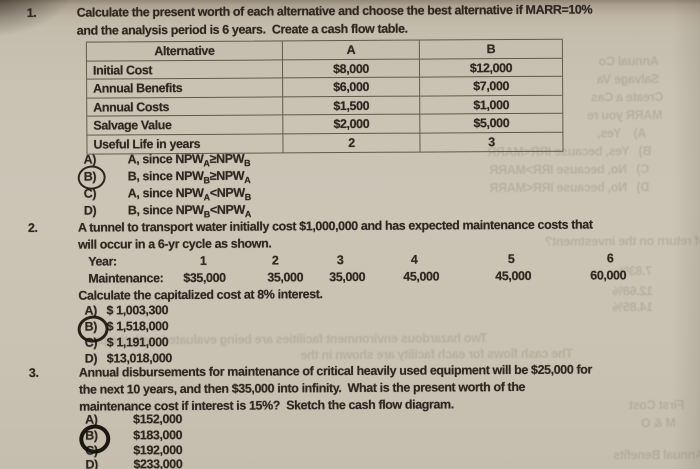 Image resolution: width=700 pixels, height=469 pixels. What do you see at coordinates (569, 170) in the screenshot?
I see `bleed-through-artifact: C) No, because IRR>MARR` at bounding box center [569, 170].